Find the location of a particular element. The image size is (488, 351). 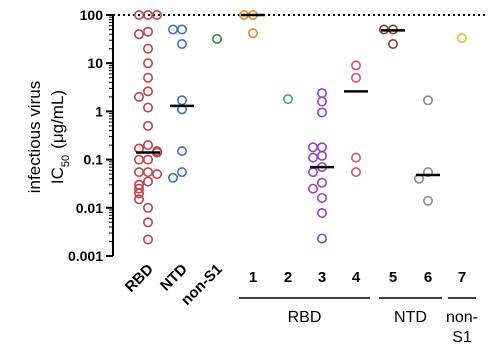

group-label: NTD is located at coordinates (410, 317).